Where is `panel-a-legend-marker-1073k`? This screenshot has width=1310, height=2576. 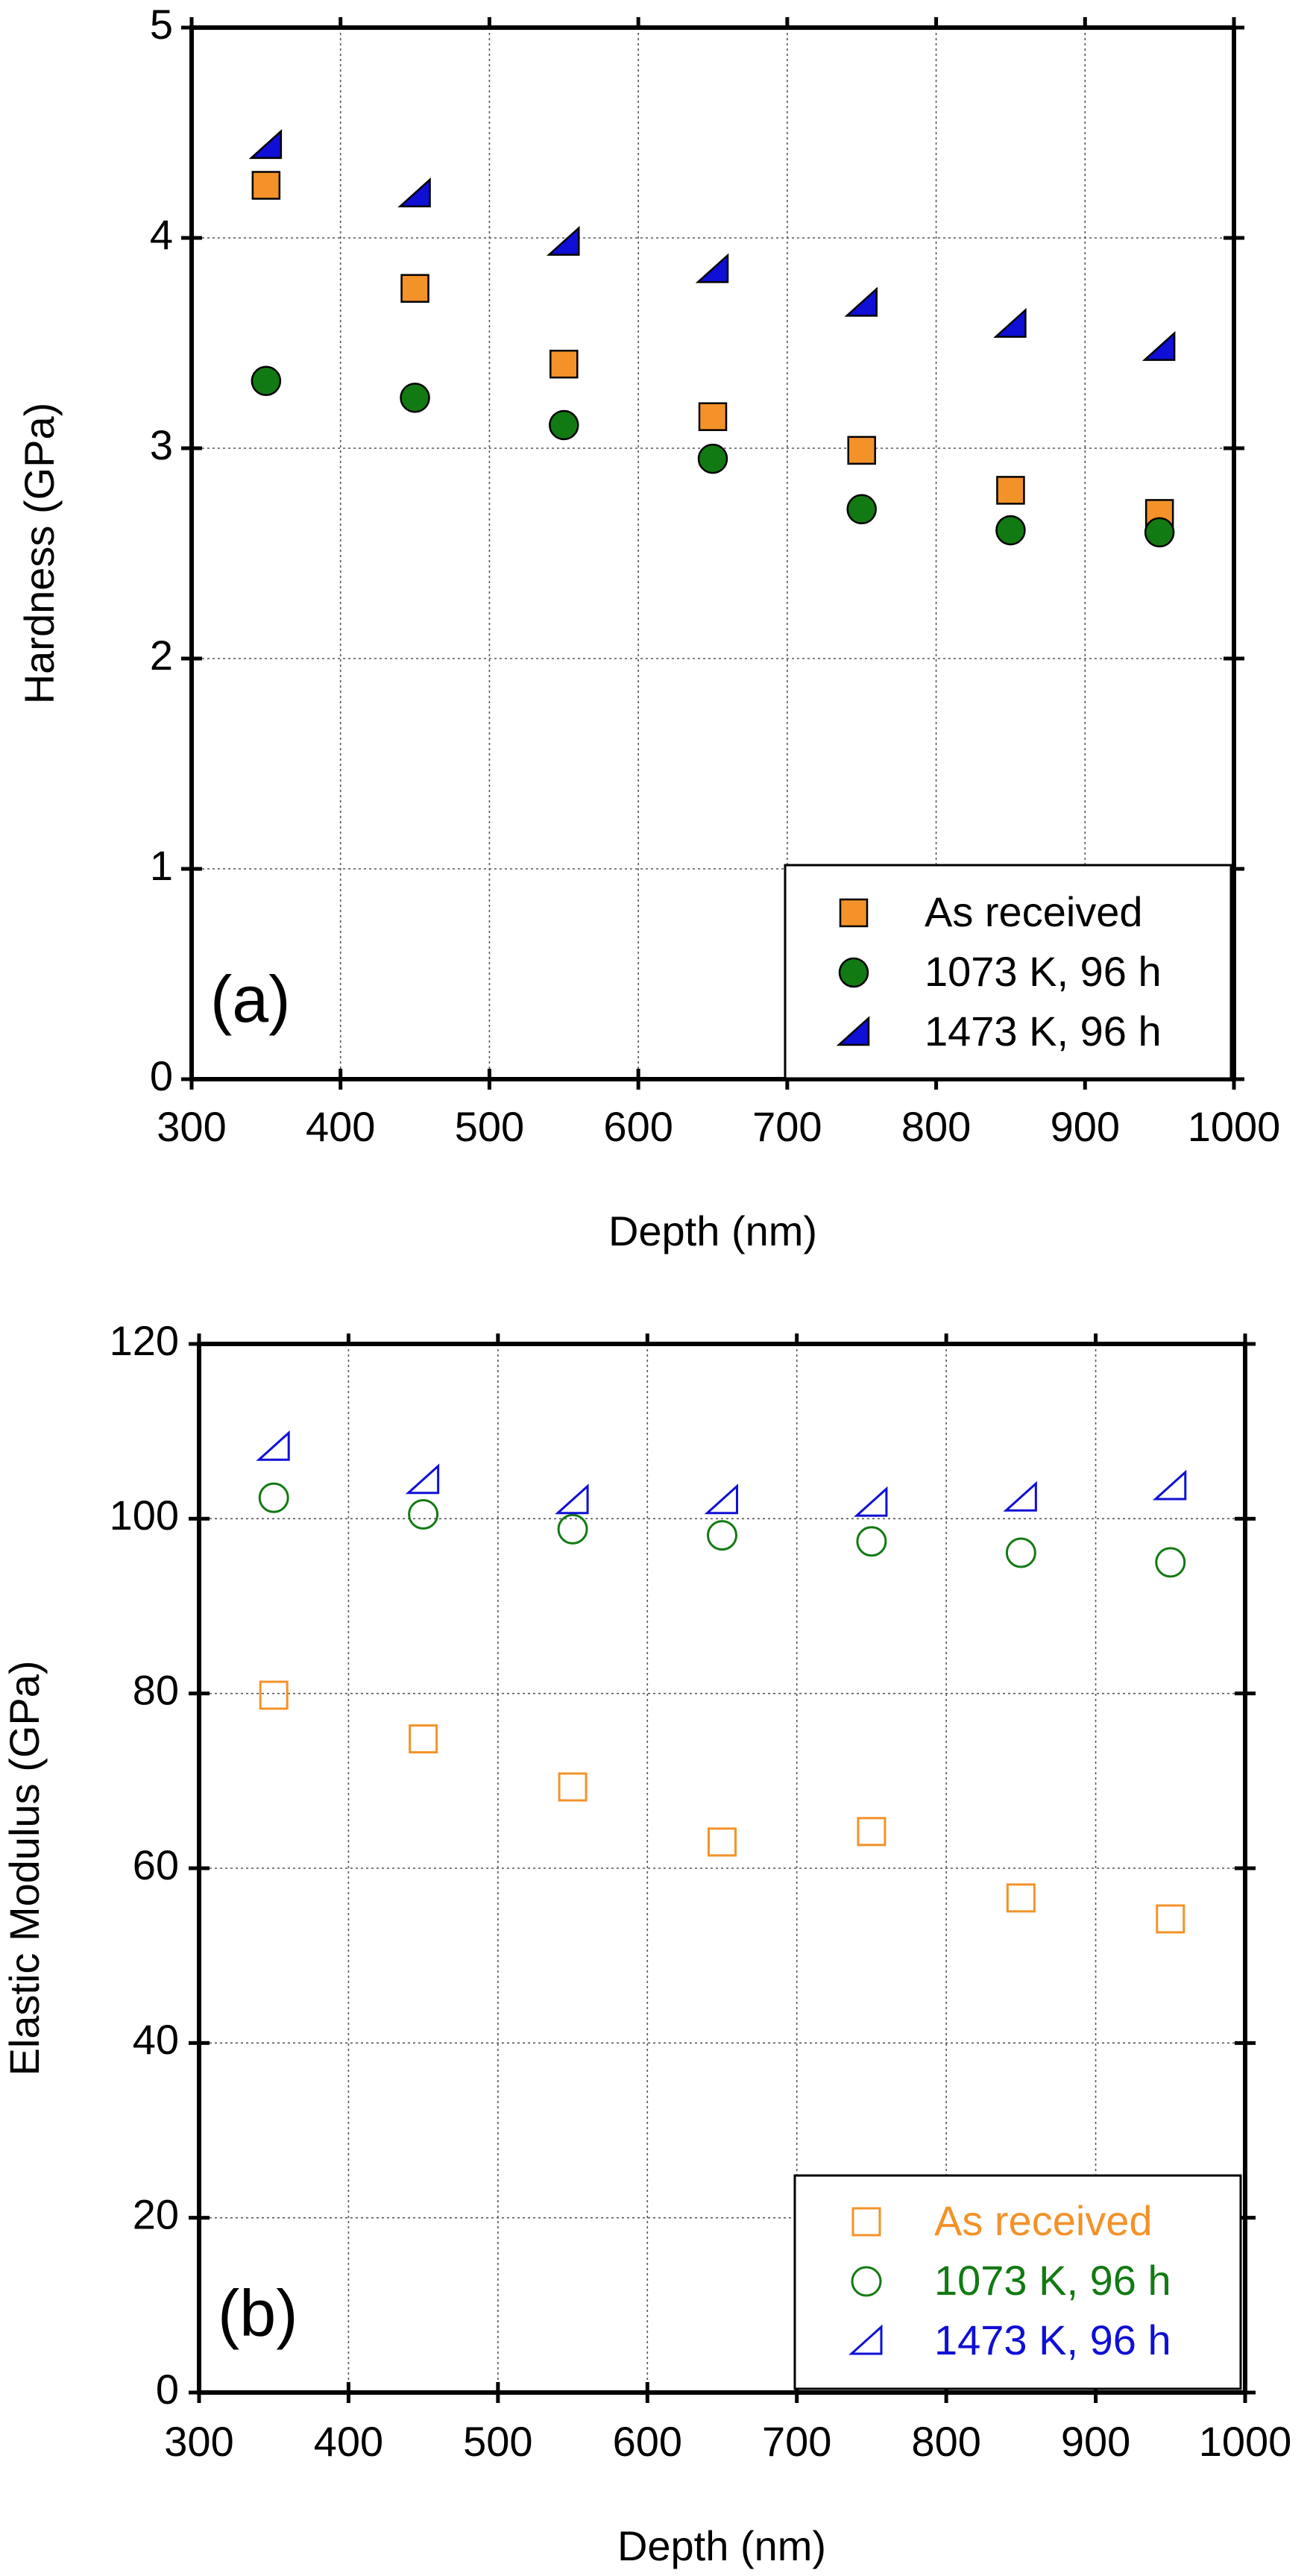
panel-a-legend-marker-1073k is located at coordinates (853, 973).